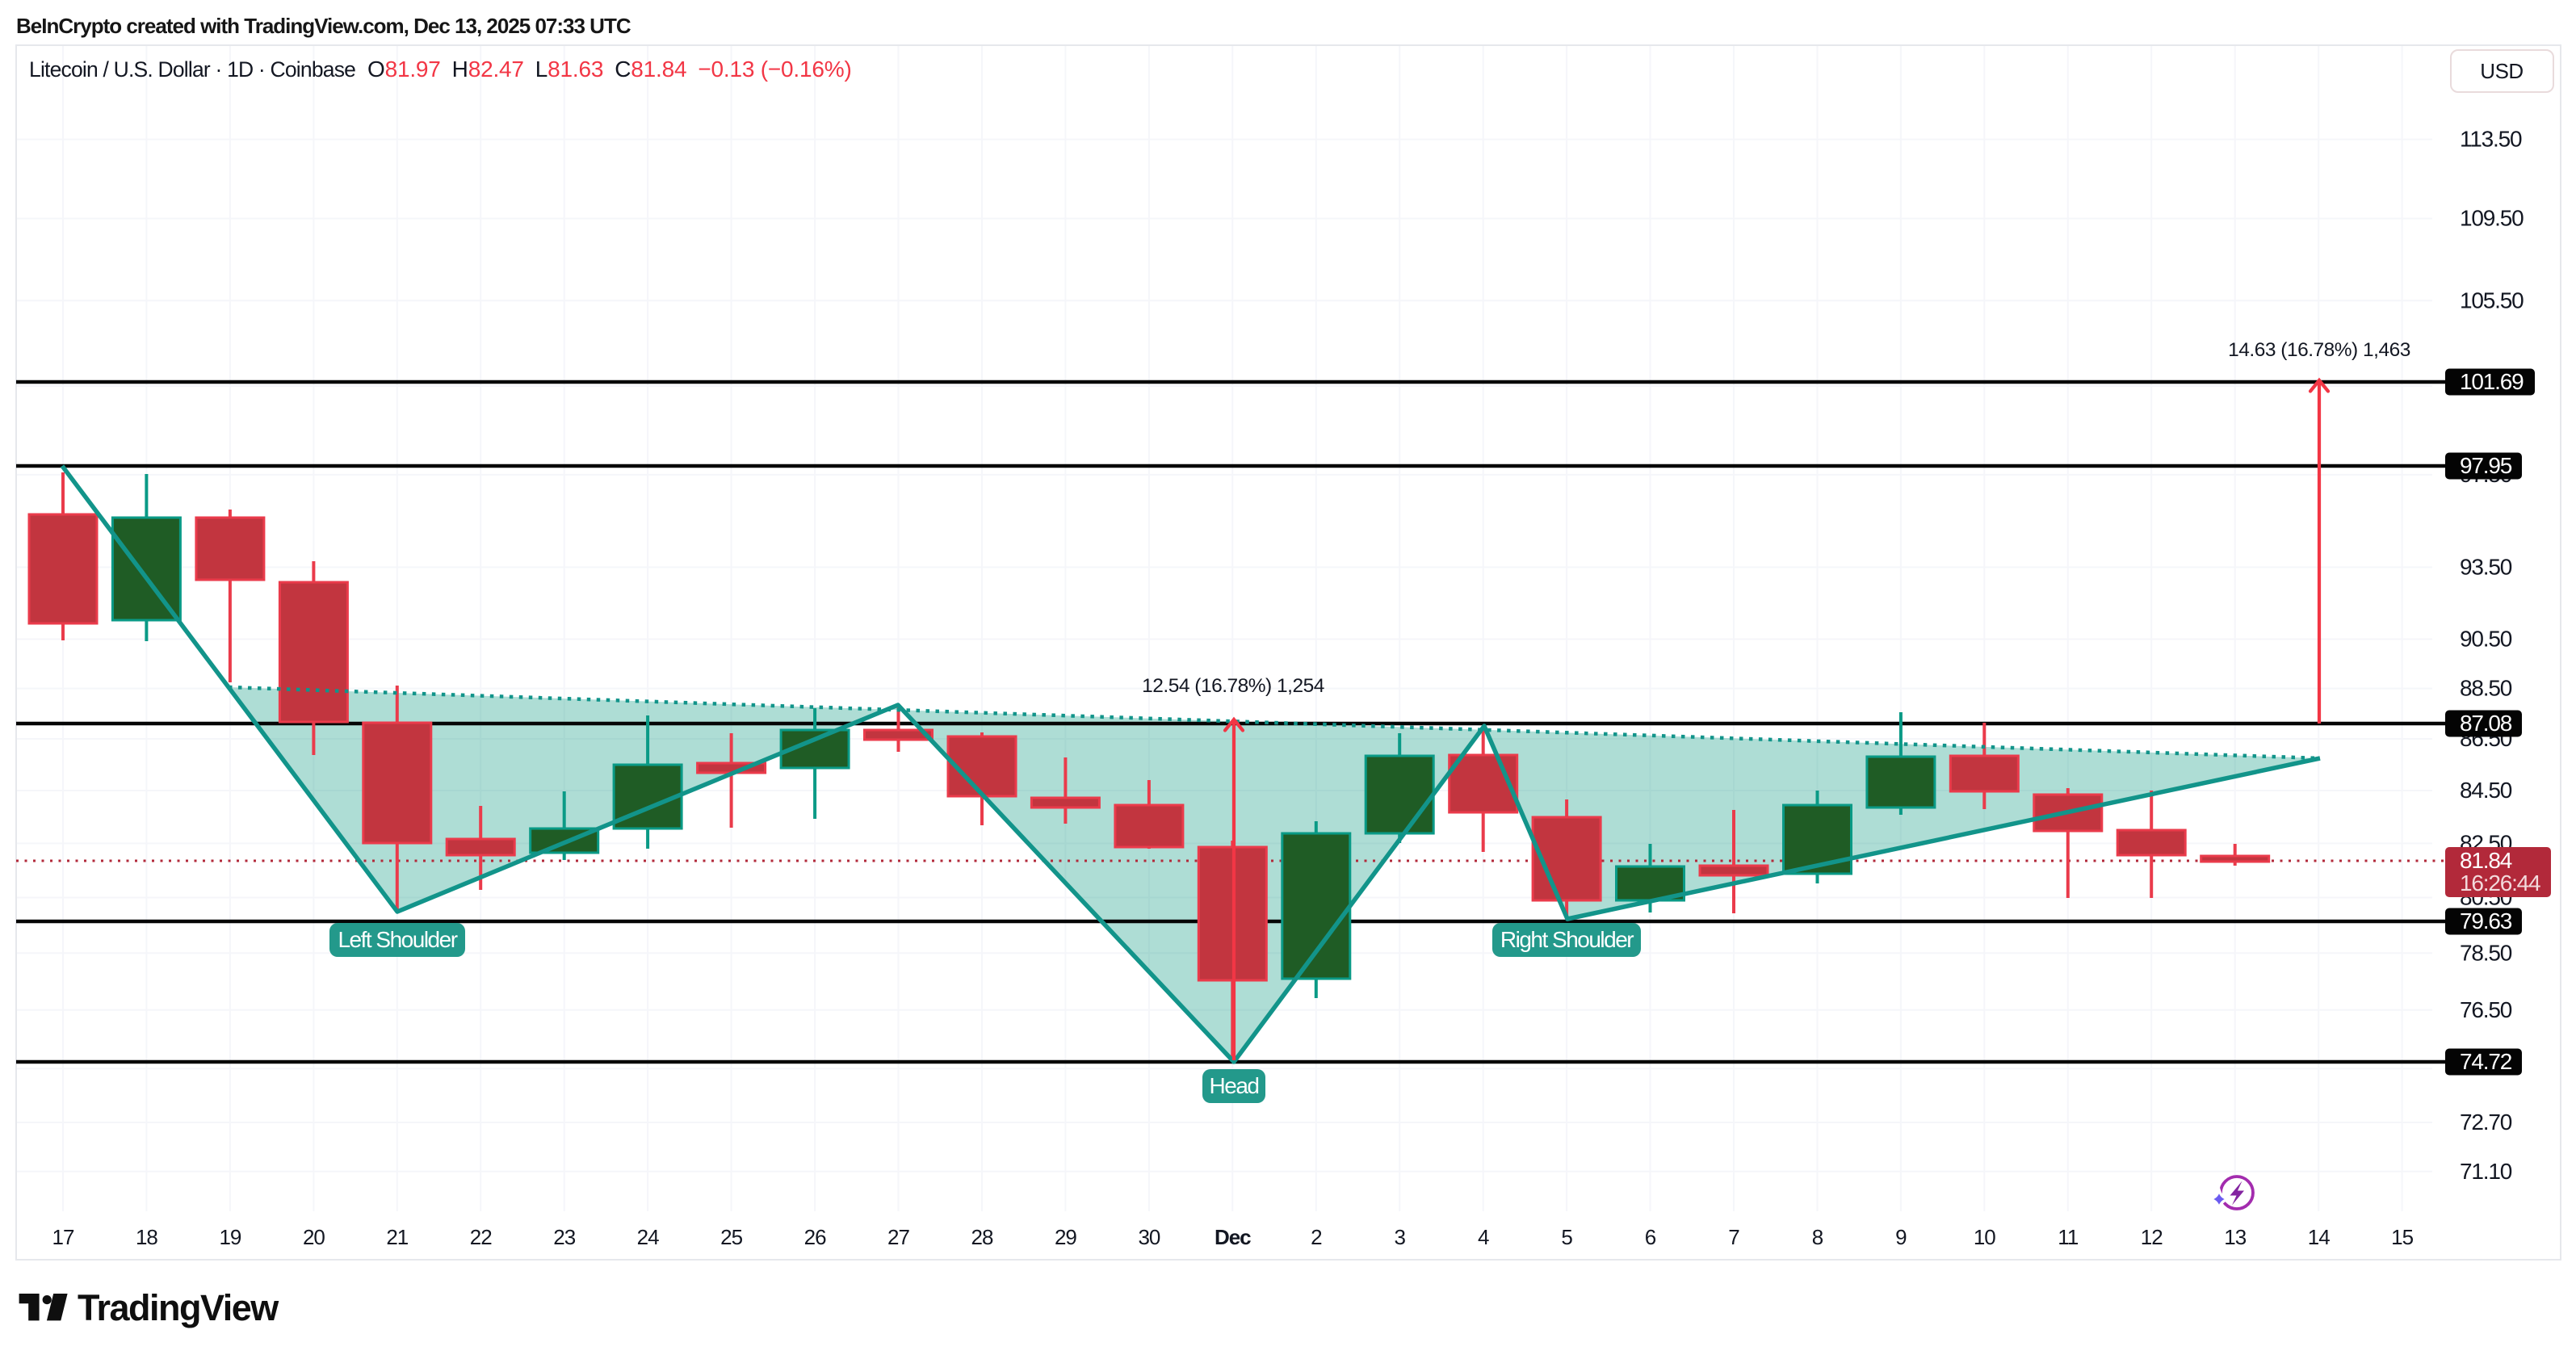  I want to click on svg-text: 12.54 (16.78%) 1,254, so click(1233, 686).